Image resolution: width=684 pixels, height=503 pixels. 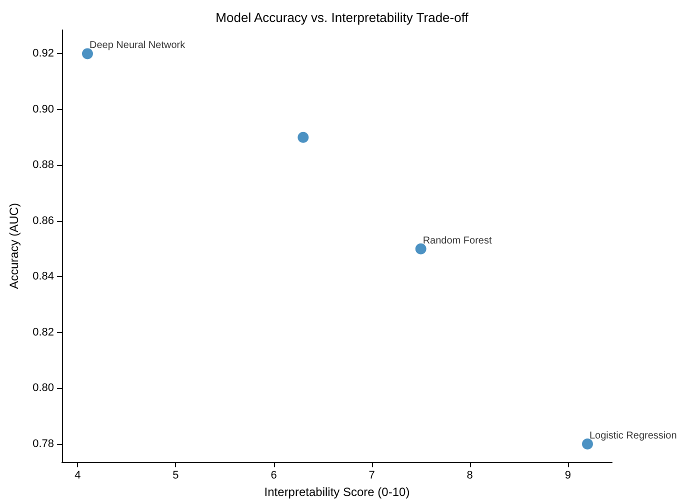 I want to click on y-tick-label: 0.88, so click(x=43, y=165).